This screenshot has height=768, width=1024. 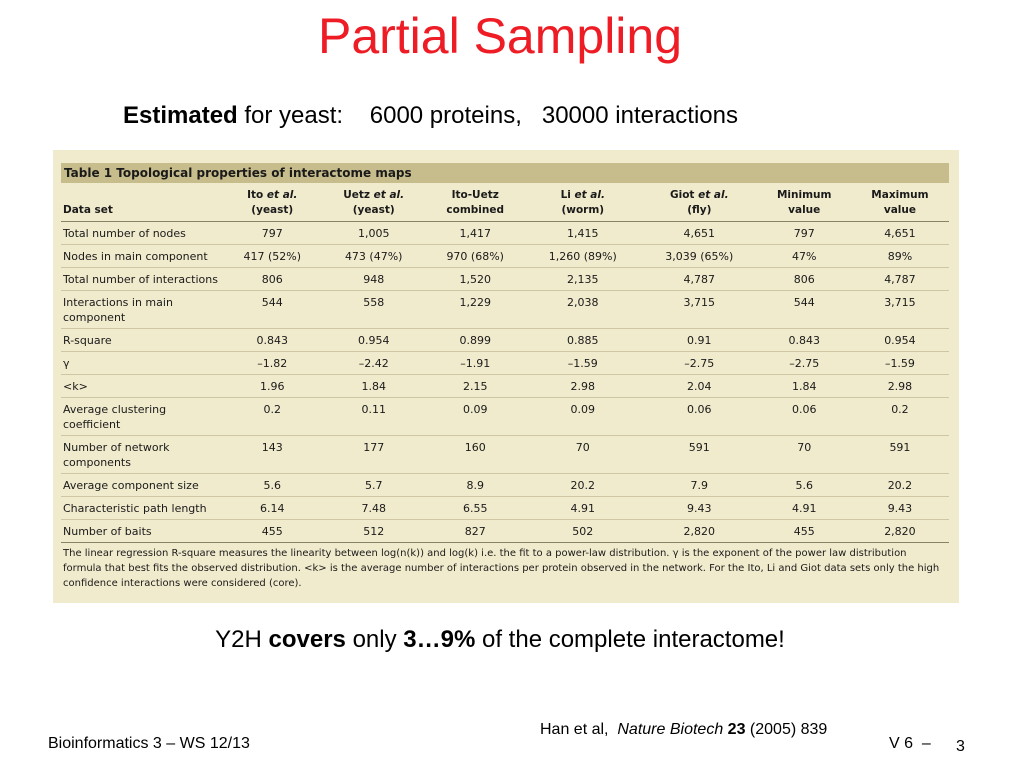 I want to click on column-header: Li et al. (worm), so click(x=583, y=205).